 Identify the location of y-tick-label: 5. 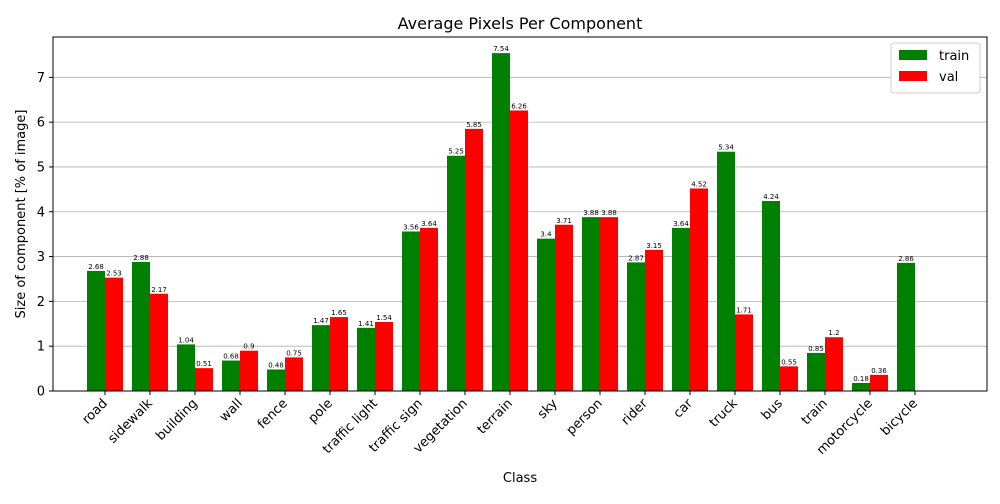
(41, 167).